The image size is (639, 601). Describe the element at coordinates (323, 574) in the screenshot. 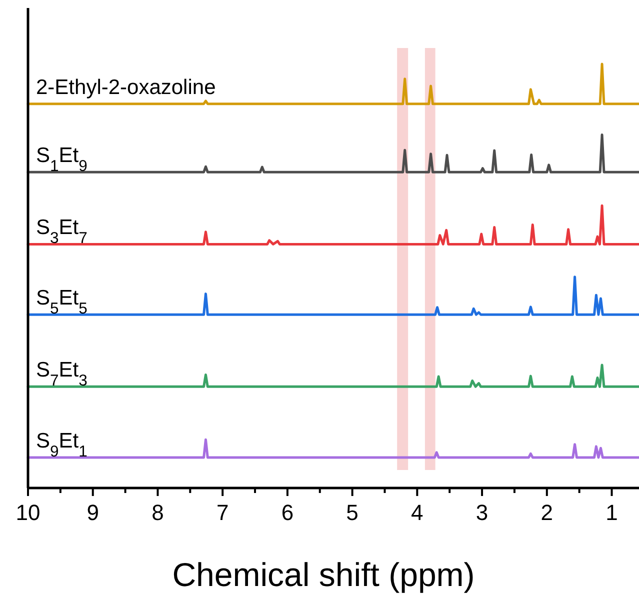

I see `x-axis-title: Chemical shift (ppm)` at that location.